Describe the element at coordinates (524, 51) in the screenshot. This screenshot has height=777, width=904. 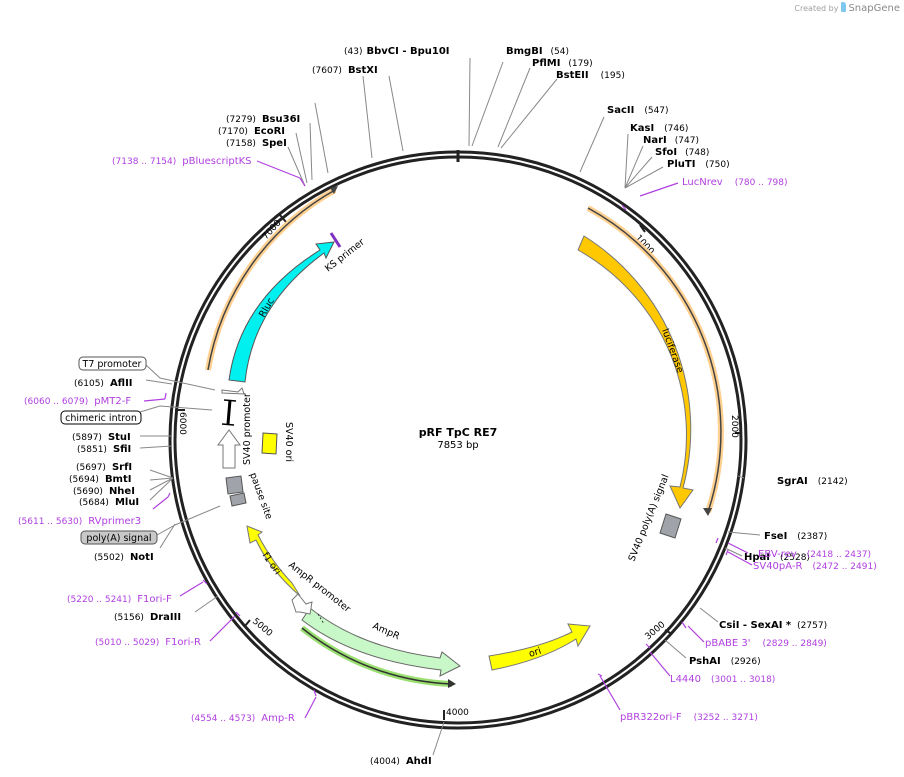
I see `enzyme-bmgbi: BmgBI` at that location.